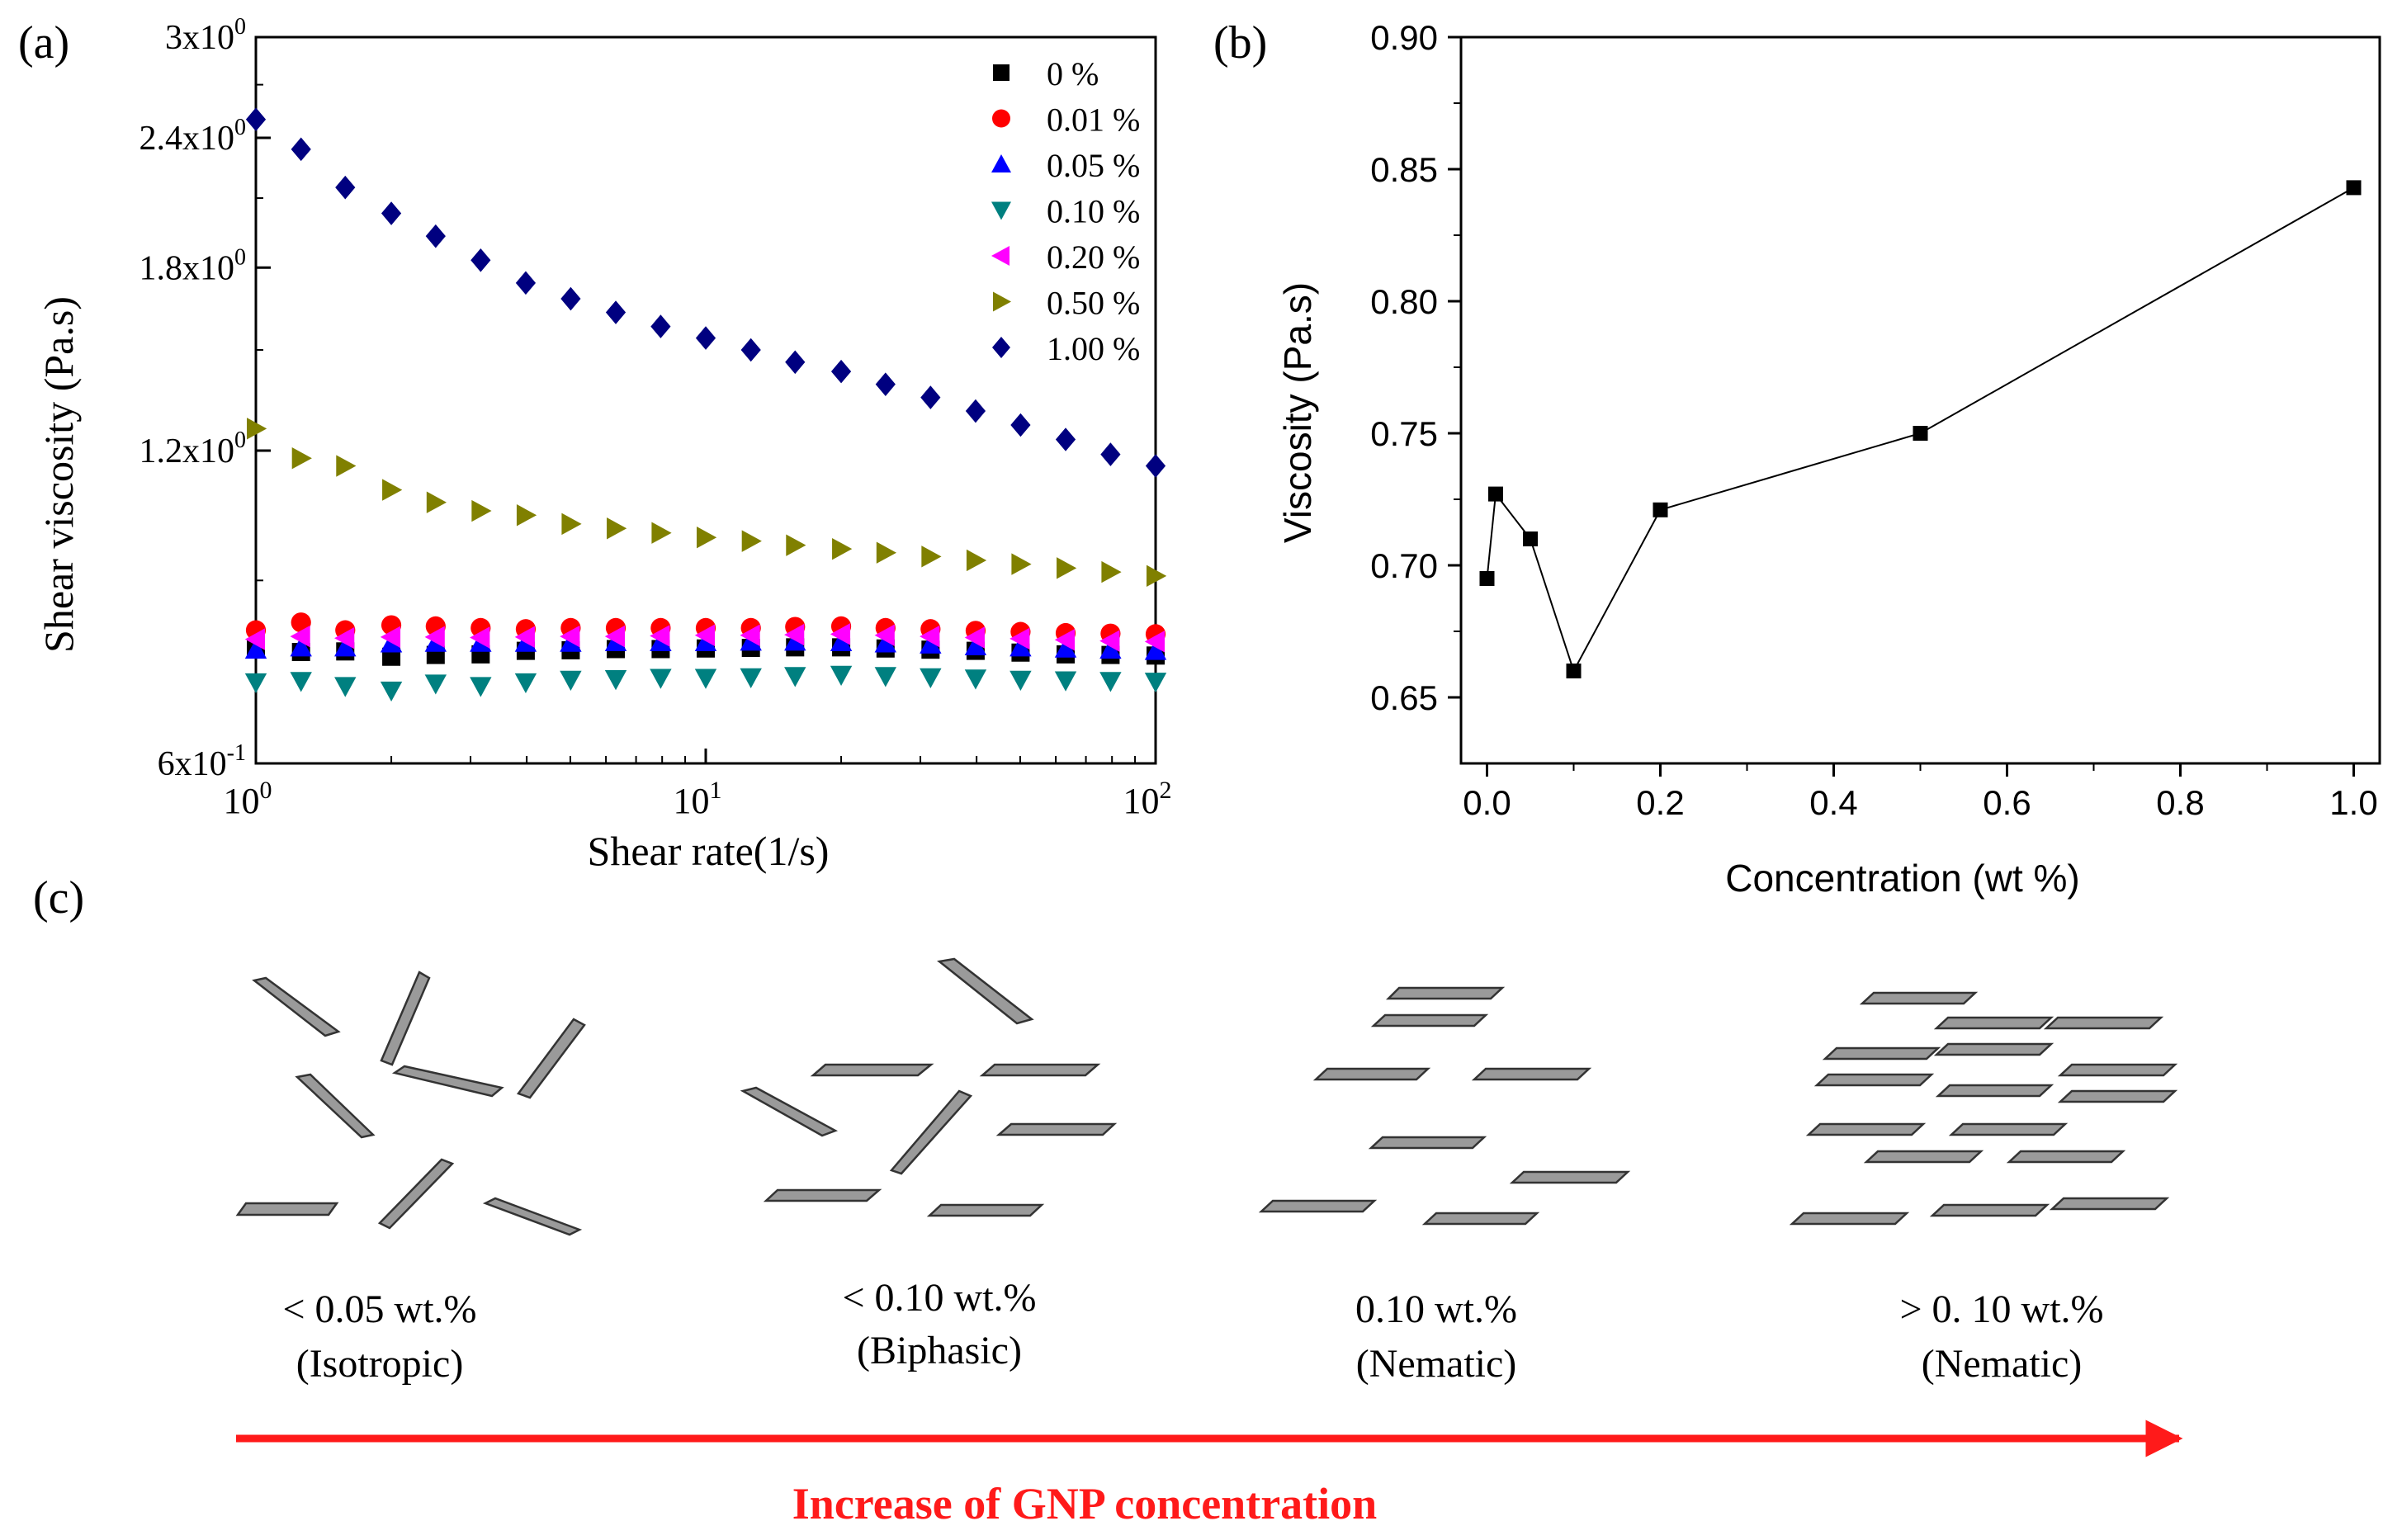 The height and width of the screenshot is (1540, 2402). I want to click on chart-a-x-tick-labels: 100 101 102, so click(698, 799).